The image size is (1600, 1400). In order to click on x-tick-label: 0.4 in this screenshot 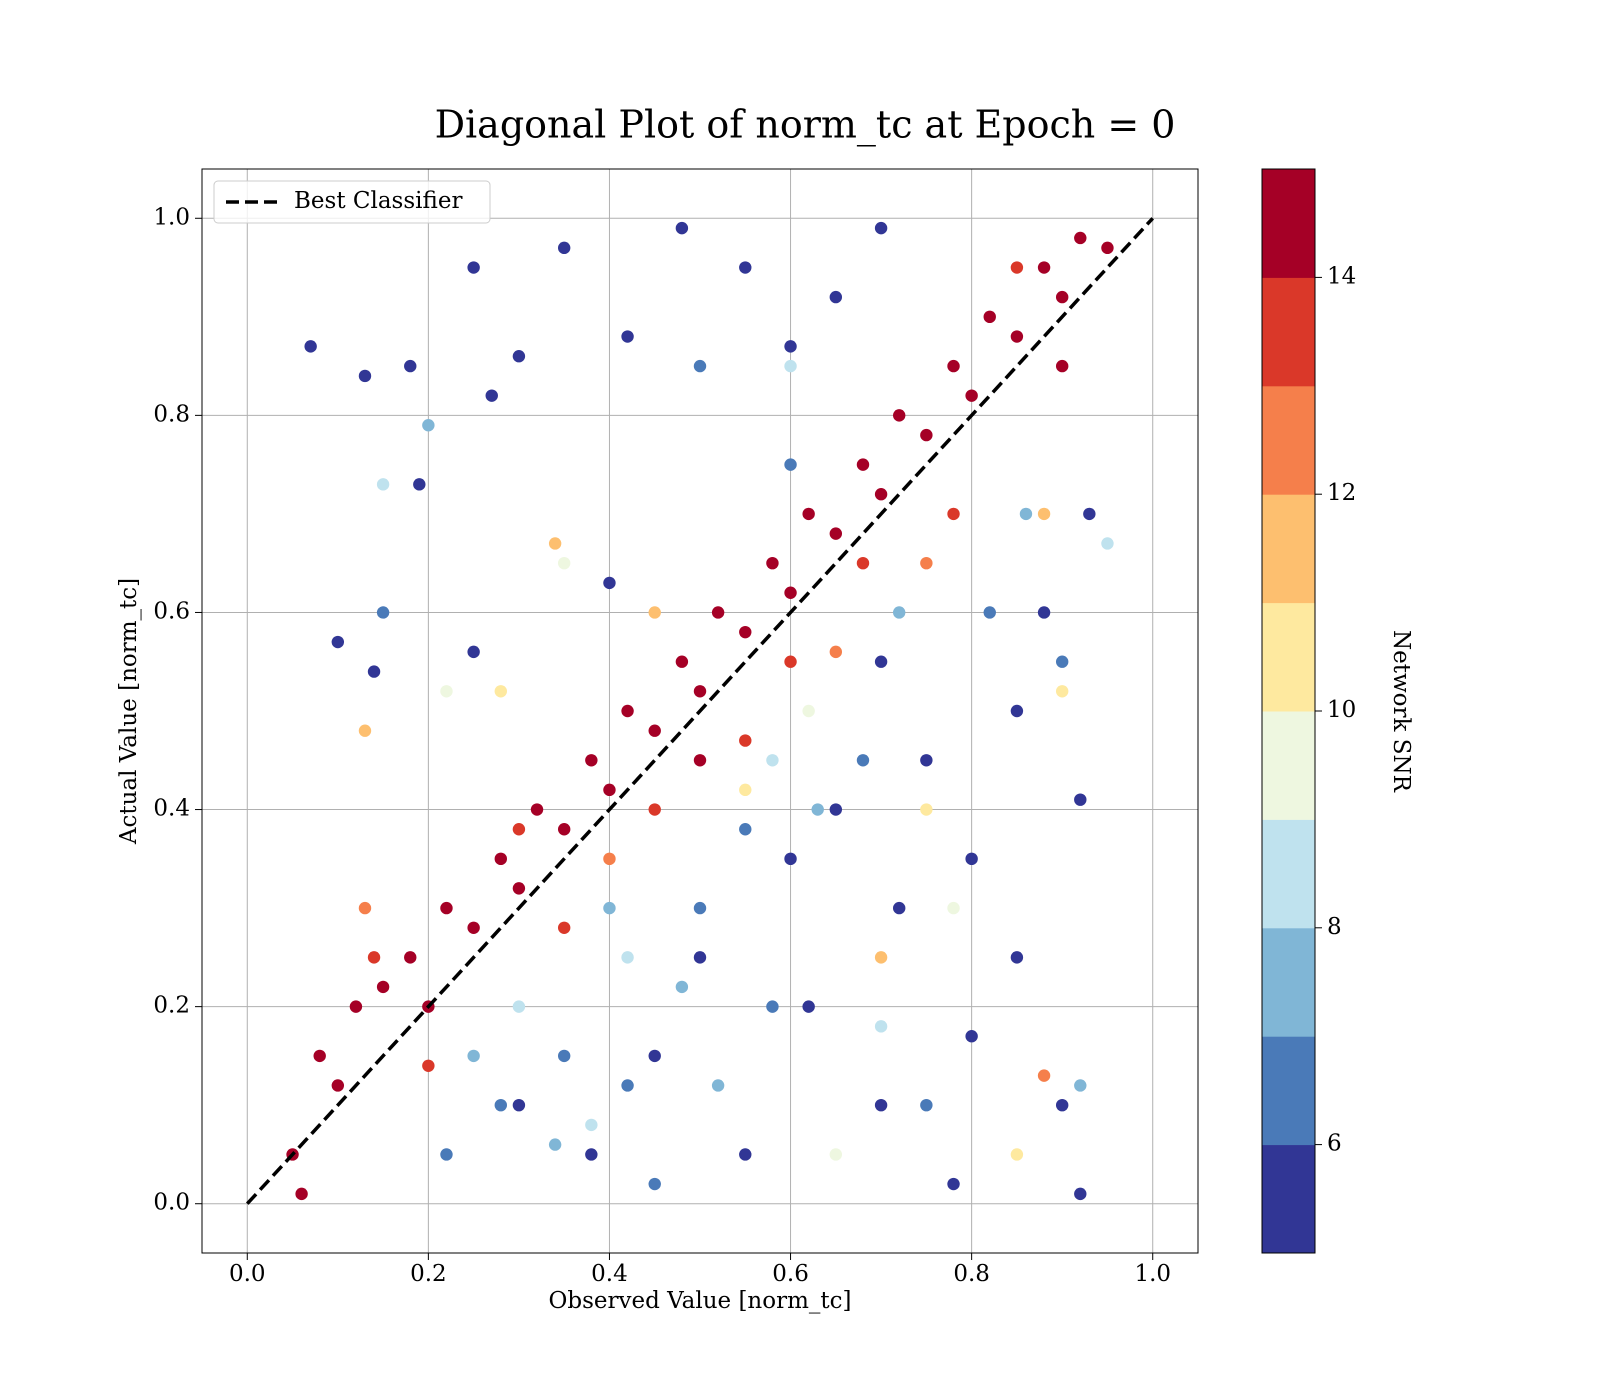, I will do `click(609, 1274)`.